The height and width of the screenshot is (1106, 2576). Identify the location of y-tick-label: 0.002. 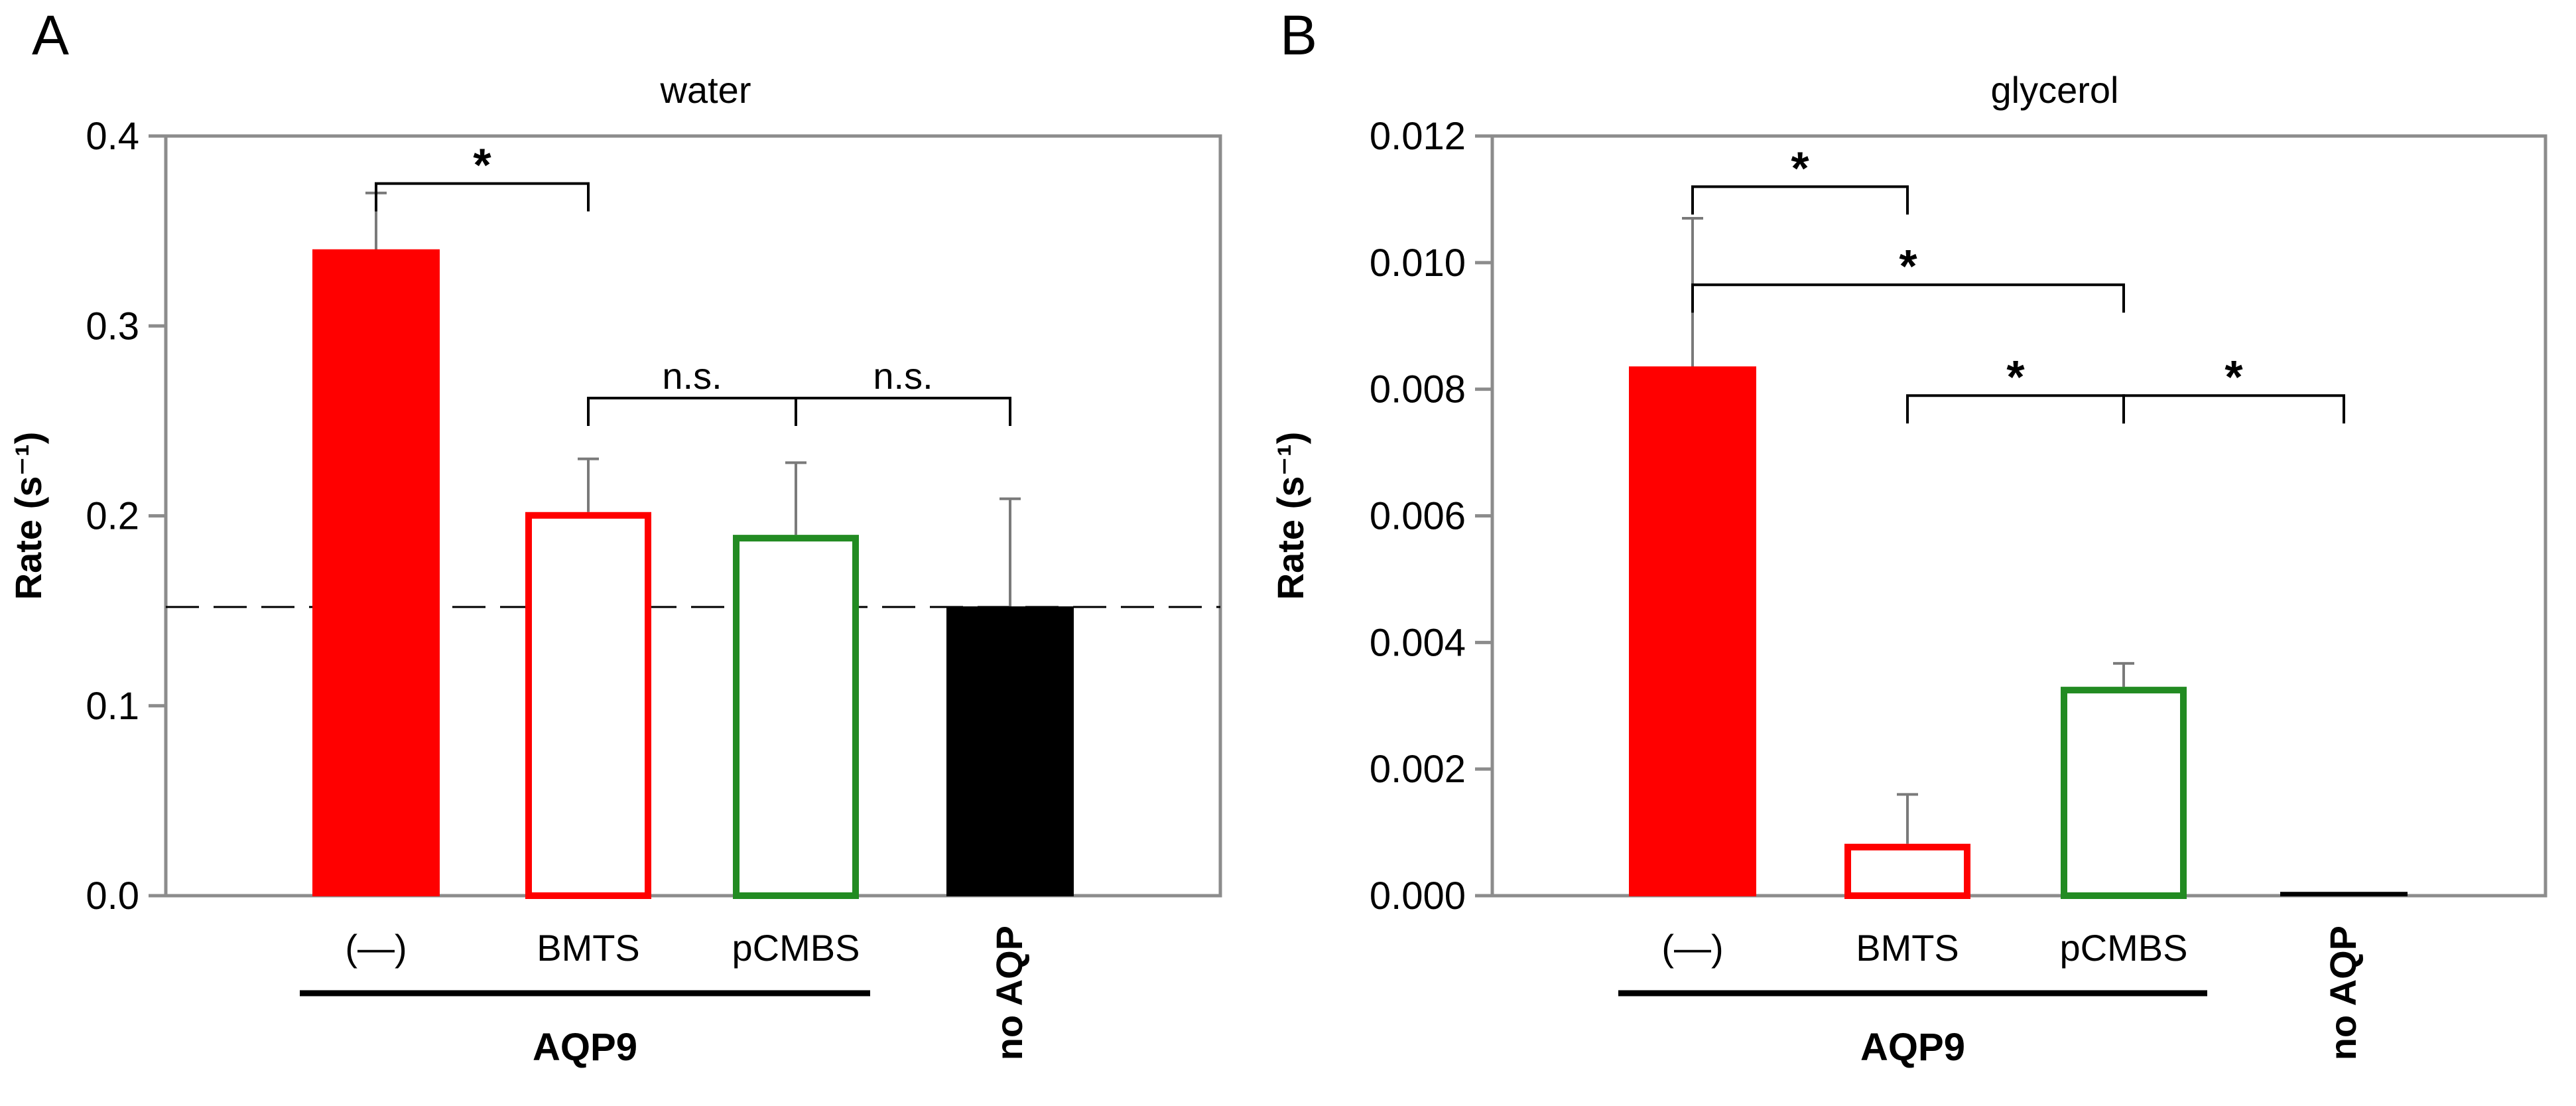
(1418, 769).